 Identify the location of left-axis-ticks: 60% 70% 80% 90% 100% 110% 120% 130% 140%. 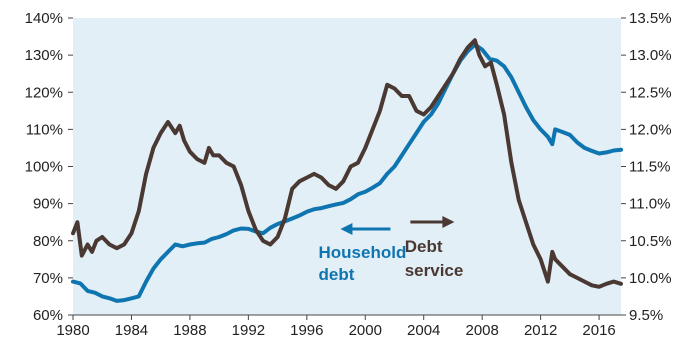
(49, 167).